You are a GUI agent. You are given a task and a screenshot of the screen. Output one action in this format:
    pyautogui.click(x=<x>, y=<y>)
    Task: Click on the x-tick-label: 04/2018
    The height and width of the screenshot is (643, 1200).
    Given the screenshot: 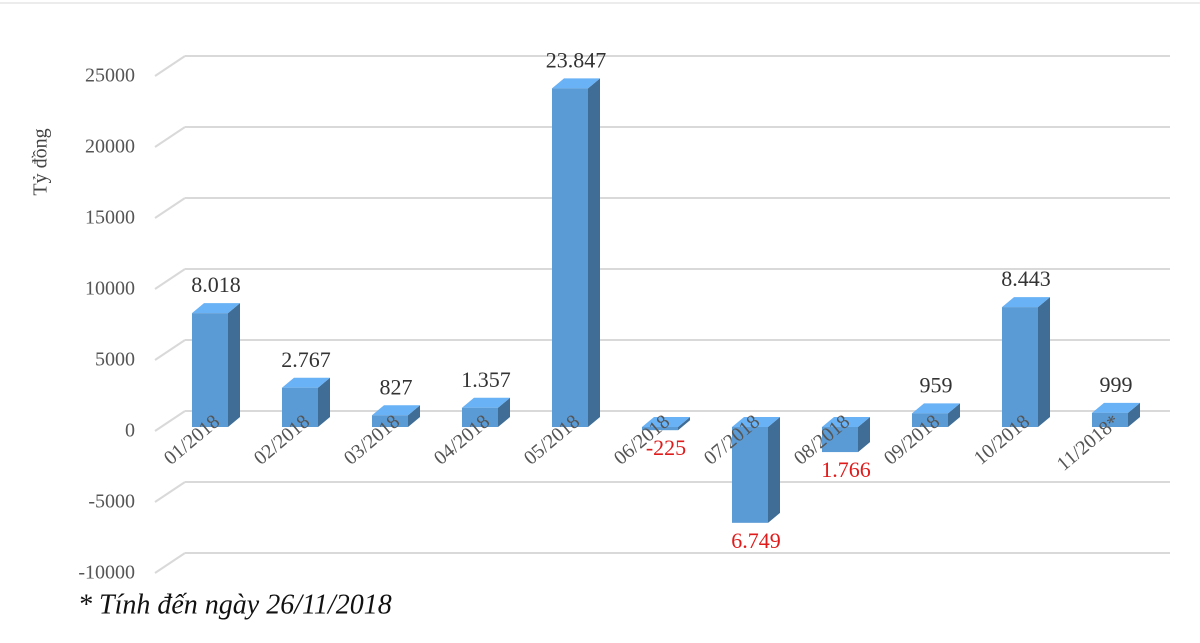 What is the action you would take?
    pyautogui.click(x=462, y=439)
    